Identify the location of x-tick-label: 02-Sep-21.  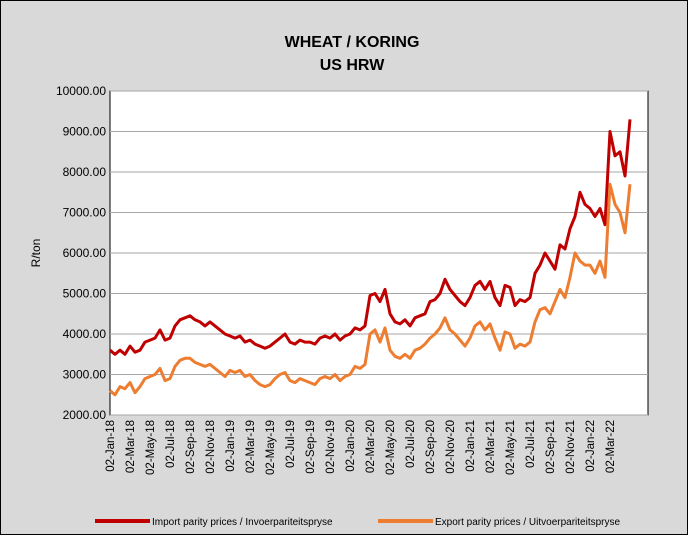
(551, 447).